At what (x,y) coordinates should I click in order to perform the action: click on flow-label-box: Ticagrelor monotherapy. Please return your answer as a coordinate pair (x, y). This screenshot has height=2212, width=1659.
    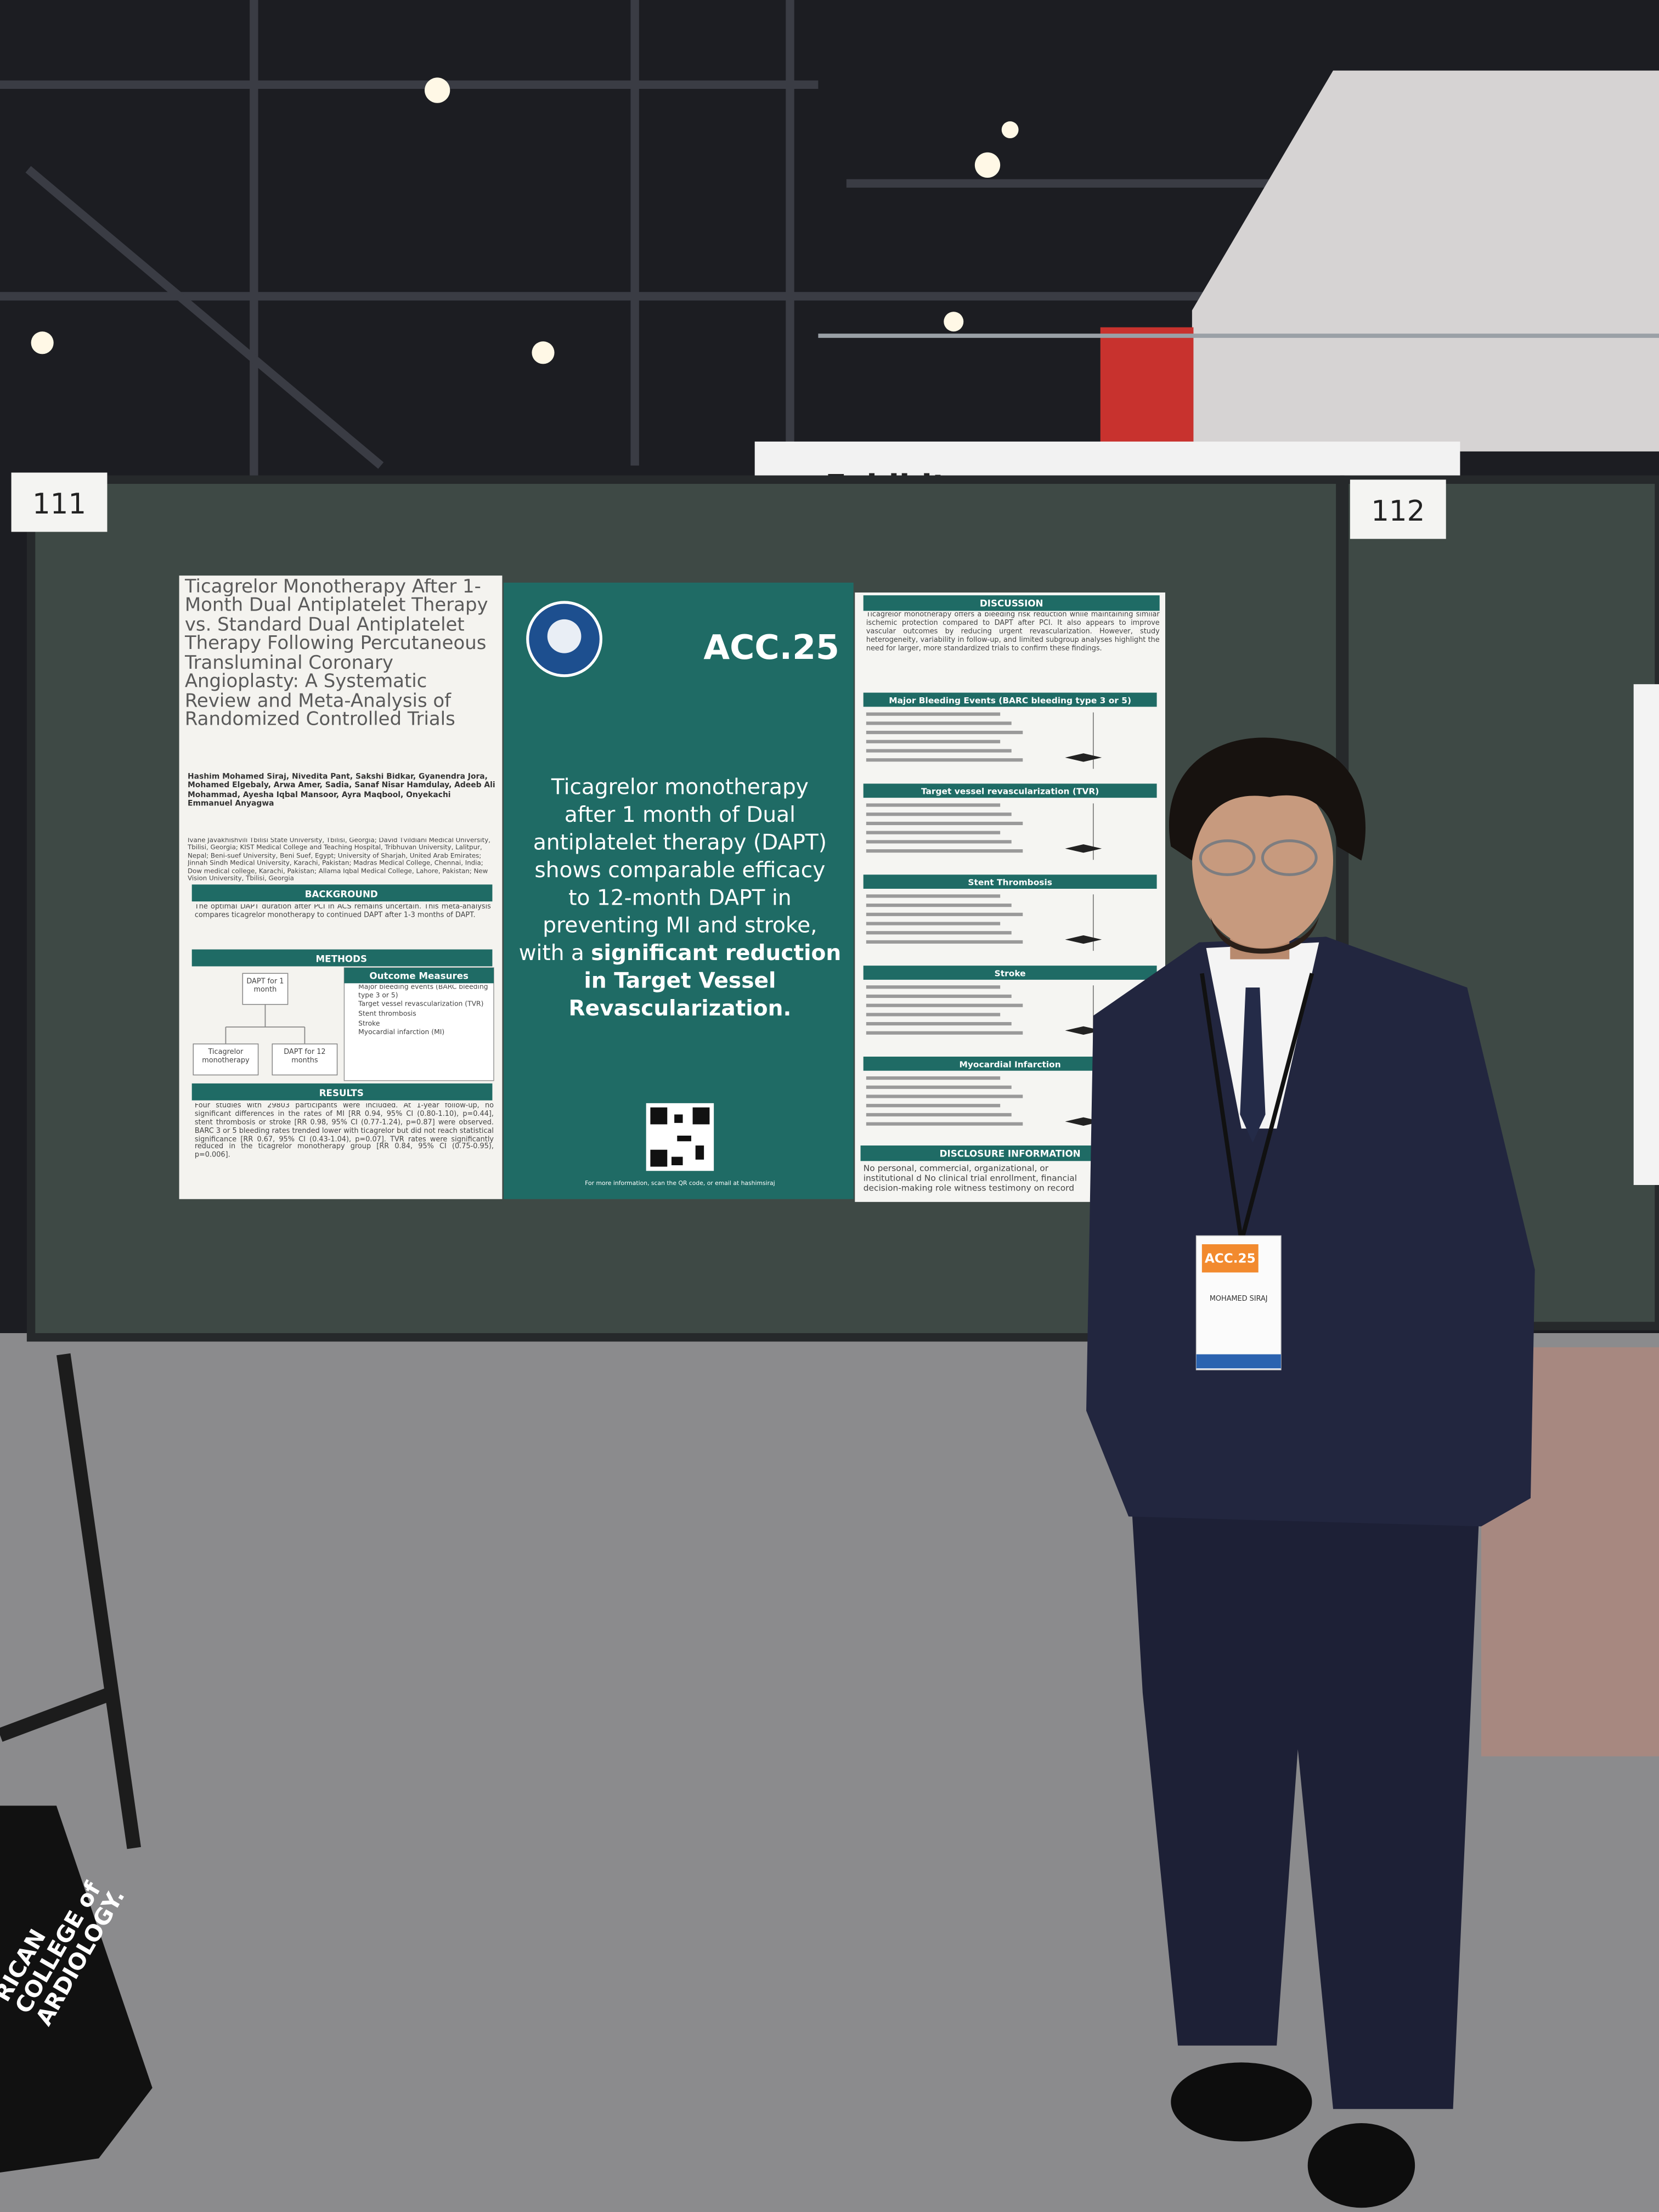
    Looking at the image, I should click on (226, 1056).